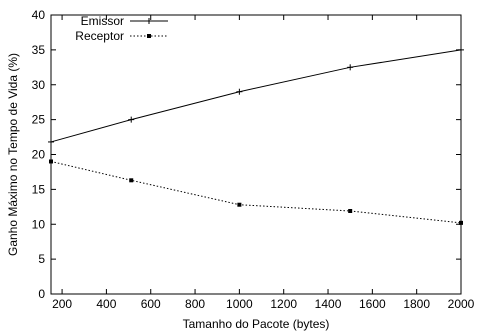 The image size is (477, 331). What do you see at coordinates (39, 224) in the screenshot?
I see `y-tick-label: 10` at bounding box center [39, 224].